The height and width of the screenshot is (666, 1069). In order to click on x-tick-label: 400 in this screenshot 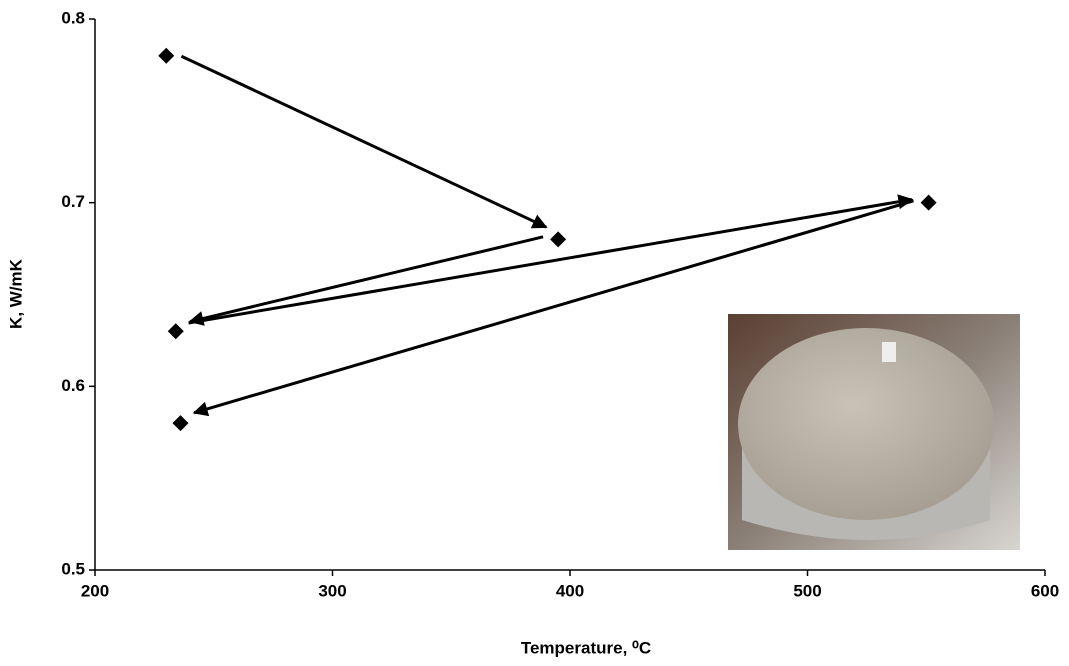, I will do `click(570, 590)`.